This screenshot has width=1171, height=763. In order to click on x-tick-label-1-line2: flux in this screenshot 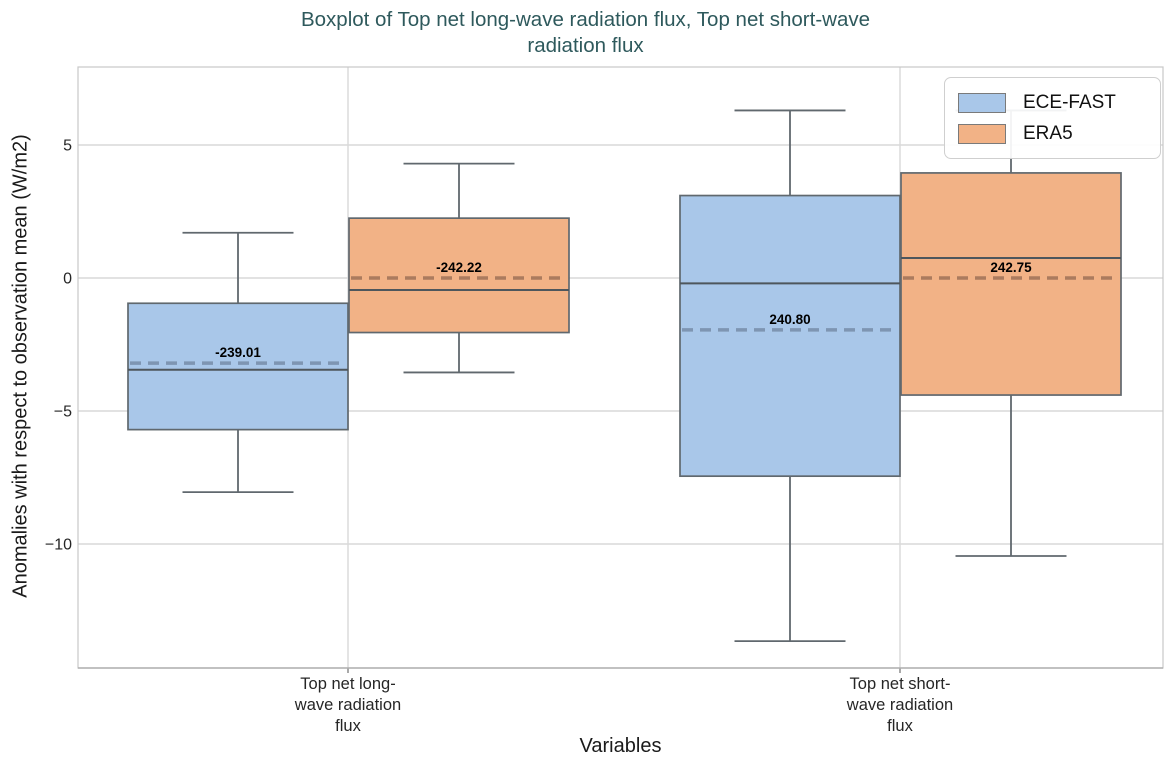, I will do `click(900, 726)`.